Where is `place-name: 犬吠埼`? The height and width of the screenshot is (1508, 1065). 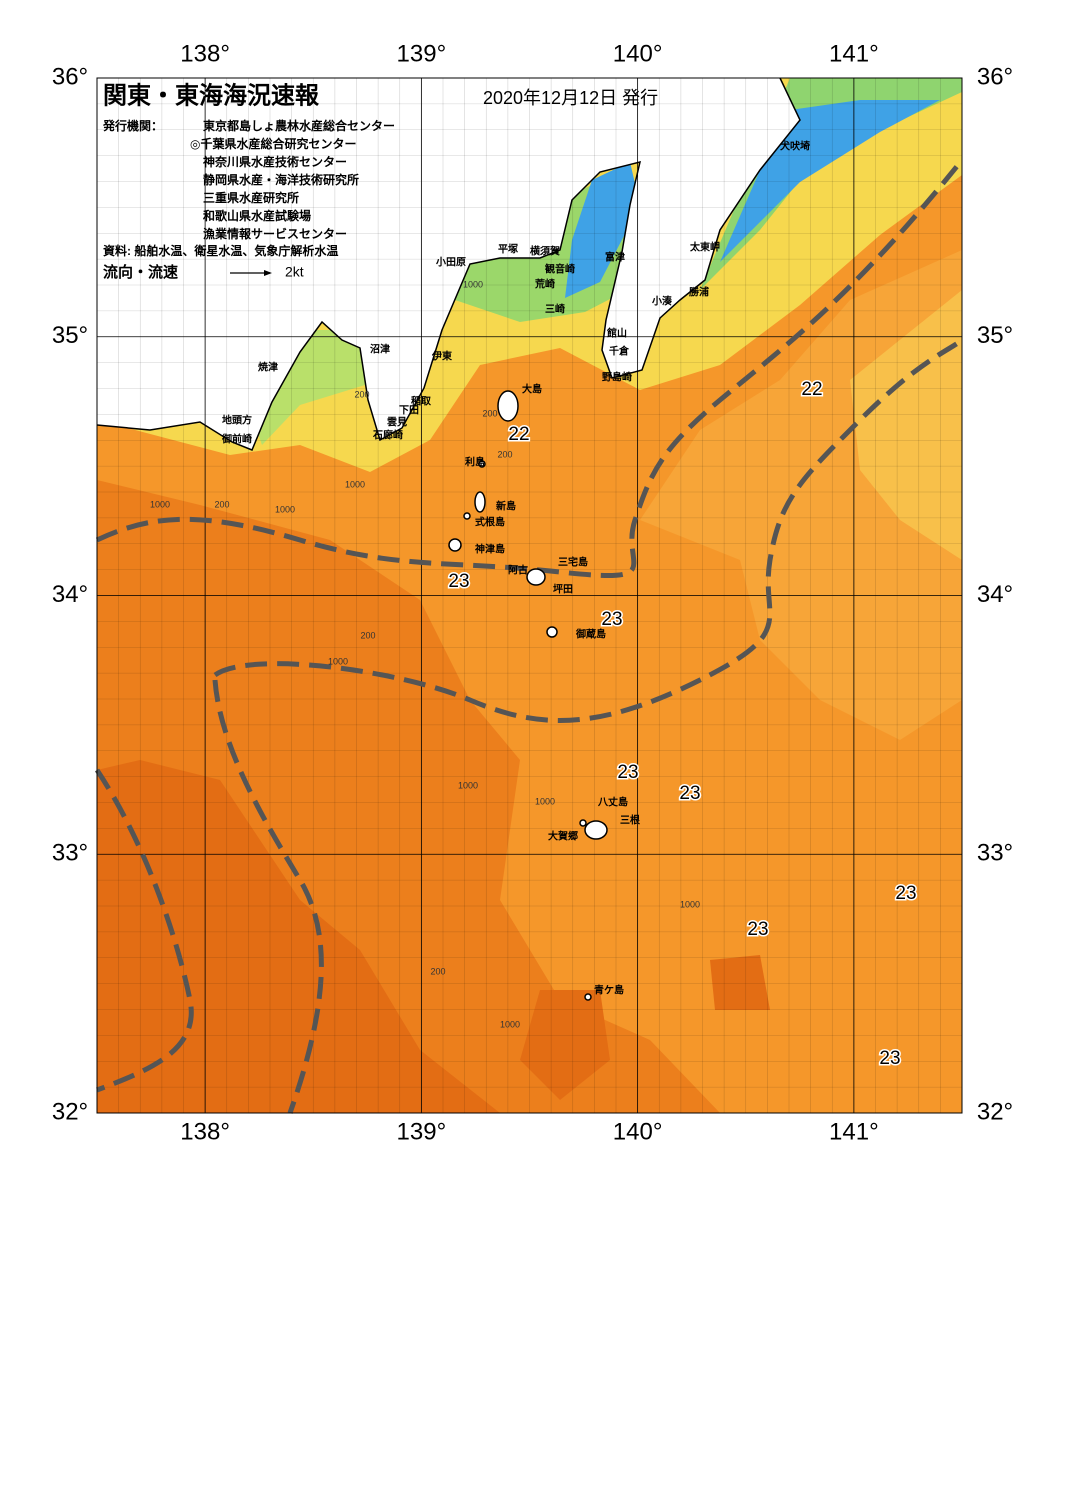
place-name: 犬吠埼 is located at coordinates (795, 146).